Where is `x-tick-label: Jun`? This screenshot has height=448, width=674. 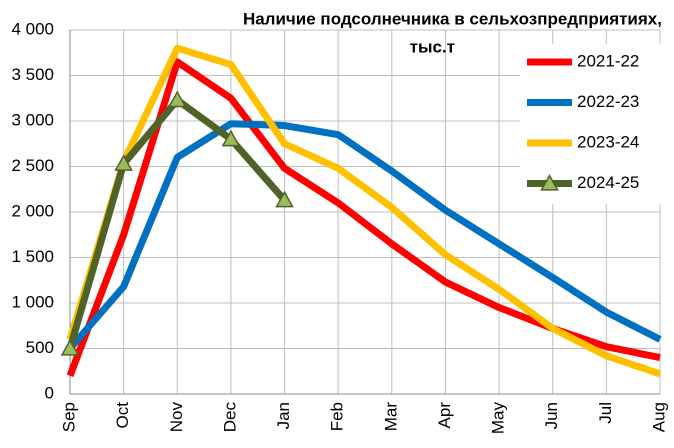 x-tick-label: Jun is located at coordinates (551, 415).